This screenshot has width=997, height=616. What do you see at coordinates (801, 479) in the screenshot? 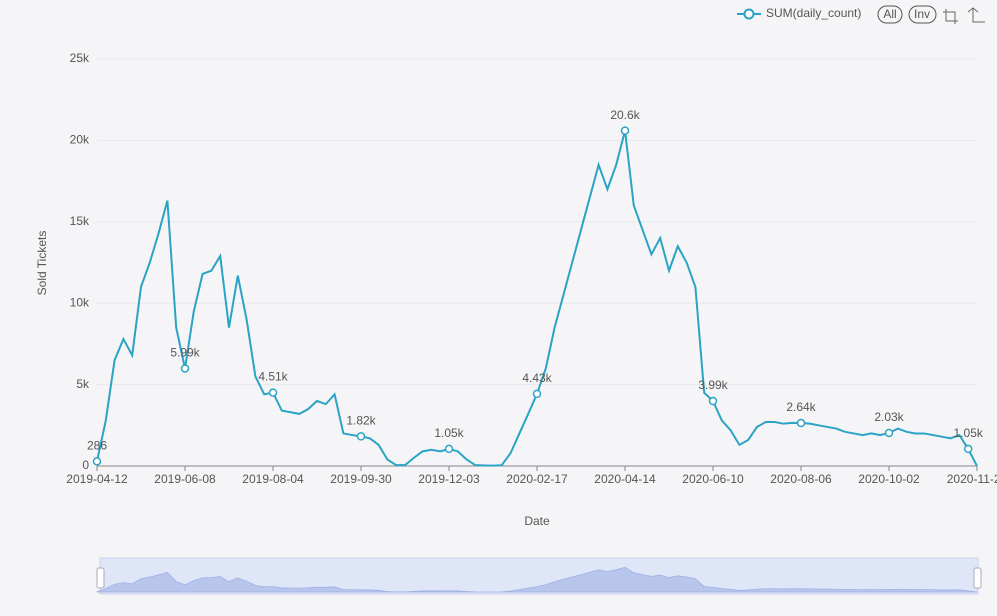
I see `x-tick-label: 2020-08-06` at bounding box center [801, 479].